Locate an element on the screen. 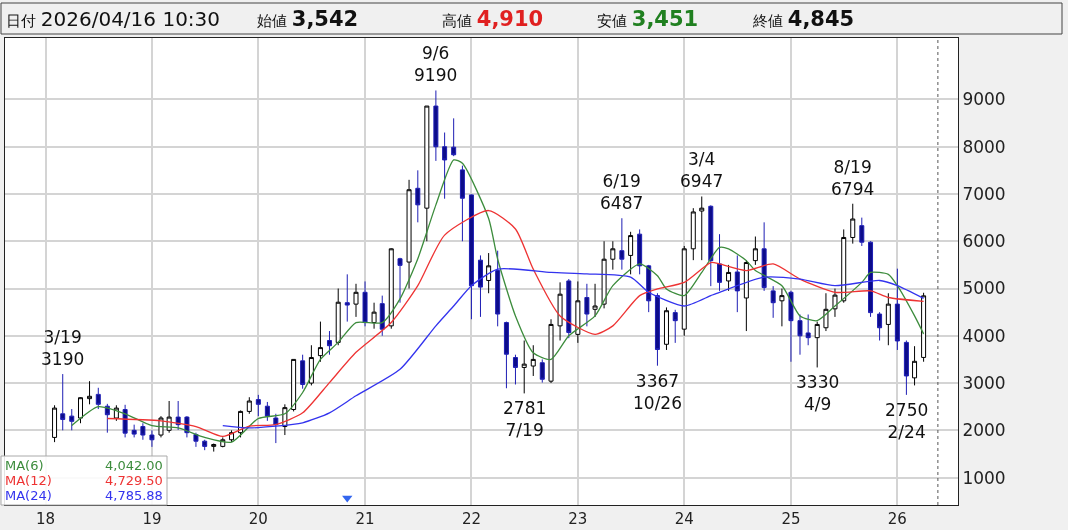 This screenshot has width=1068, height=530. annotation: 6/19 6487 is located at coordinates (622, 192).